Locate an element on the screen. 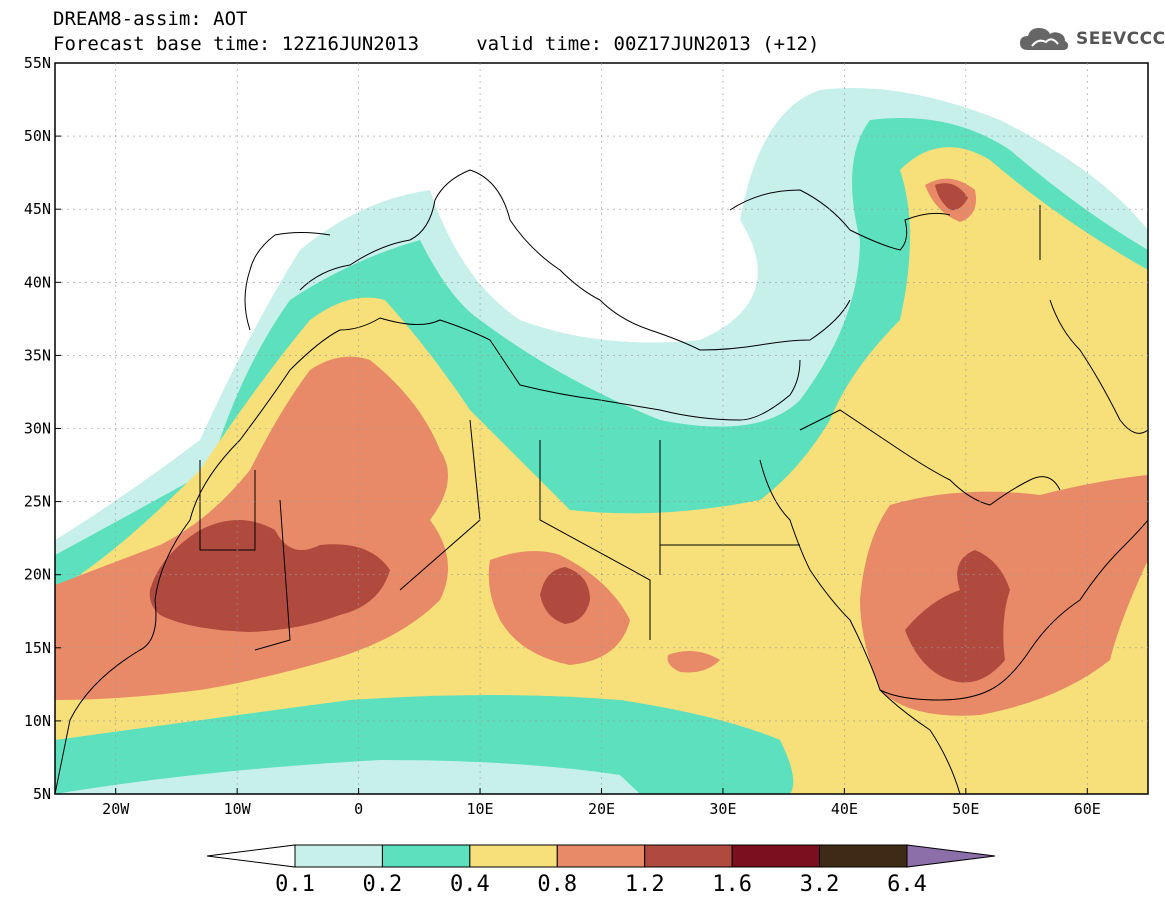 The image size is (1165, 905). lat-tick-label: 15N is located at coordinates (37, 648).